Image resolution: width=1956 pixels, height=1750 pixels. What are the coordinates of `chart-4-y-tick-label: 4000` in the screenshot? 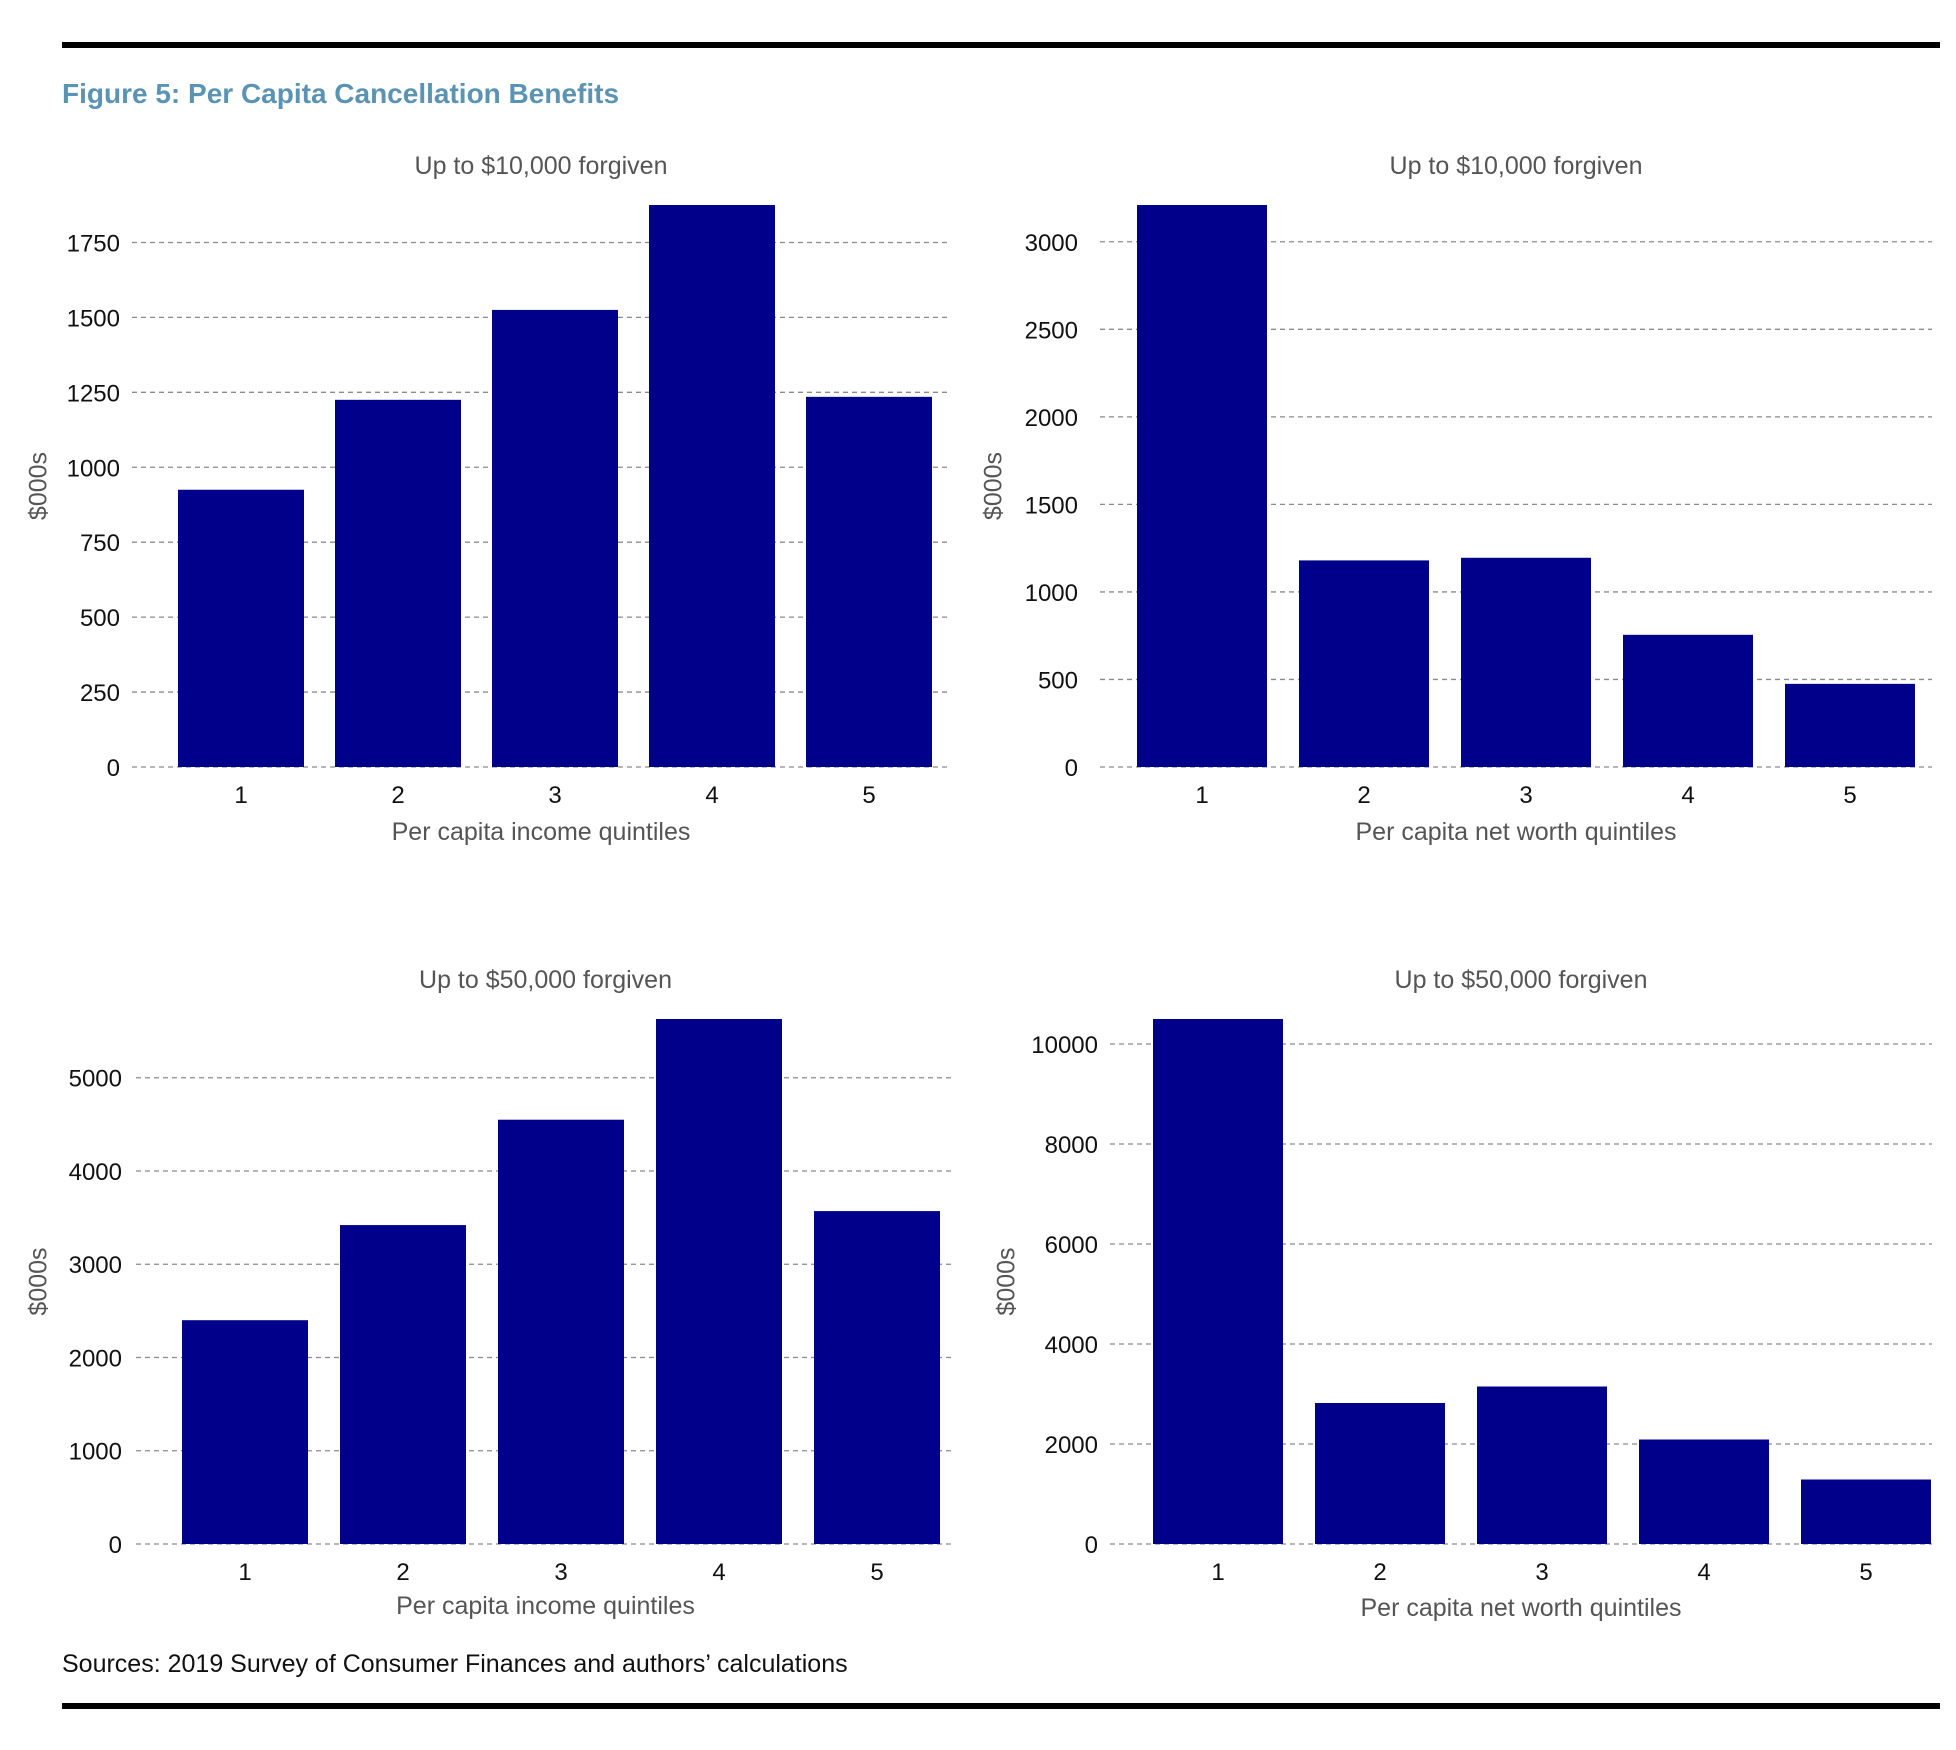 It's located at (1071, 1345).